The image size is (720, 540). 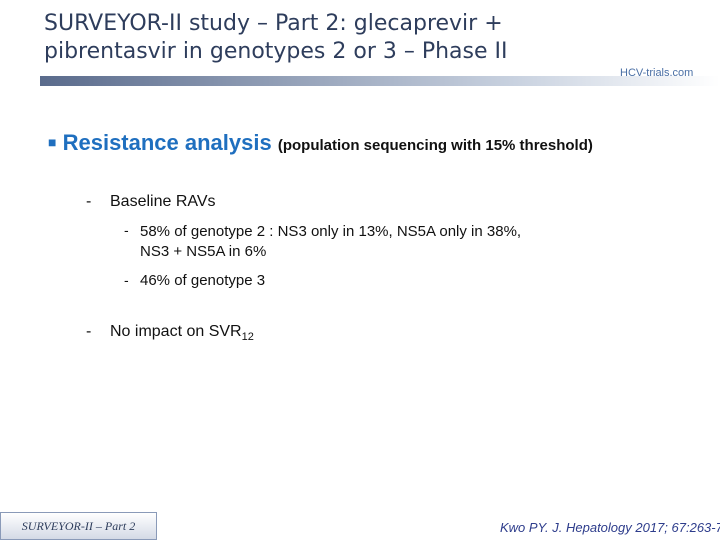 I want to click on subitem: 46% of genotype 3, so click(x=202, y=281).